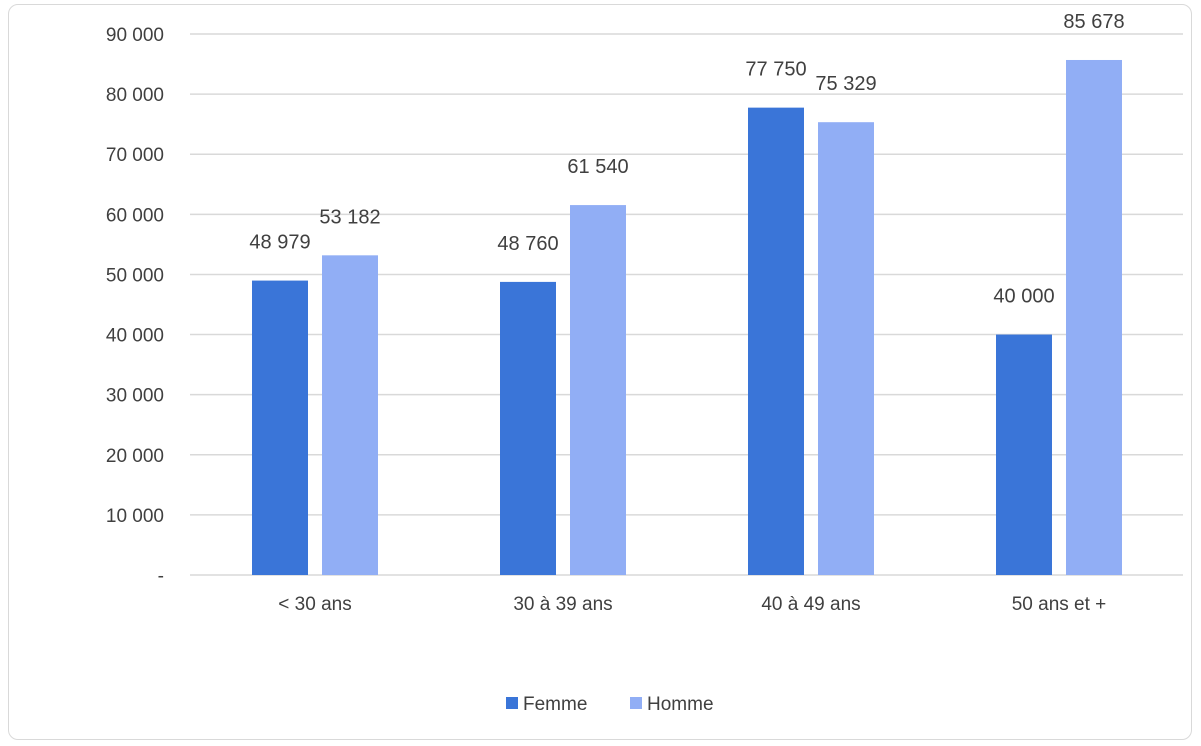  What do you see at coordinates (135, 95) in the screenshot?
I see `y-tick-label: 80 000` at bounding box center [135, 95].